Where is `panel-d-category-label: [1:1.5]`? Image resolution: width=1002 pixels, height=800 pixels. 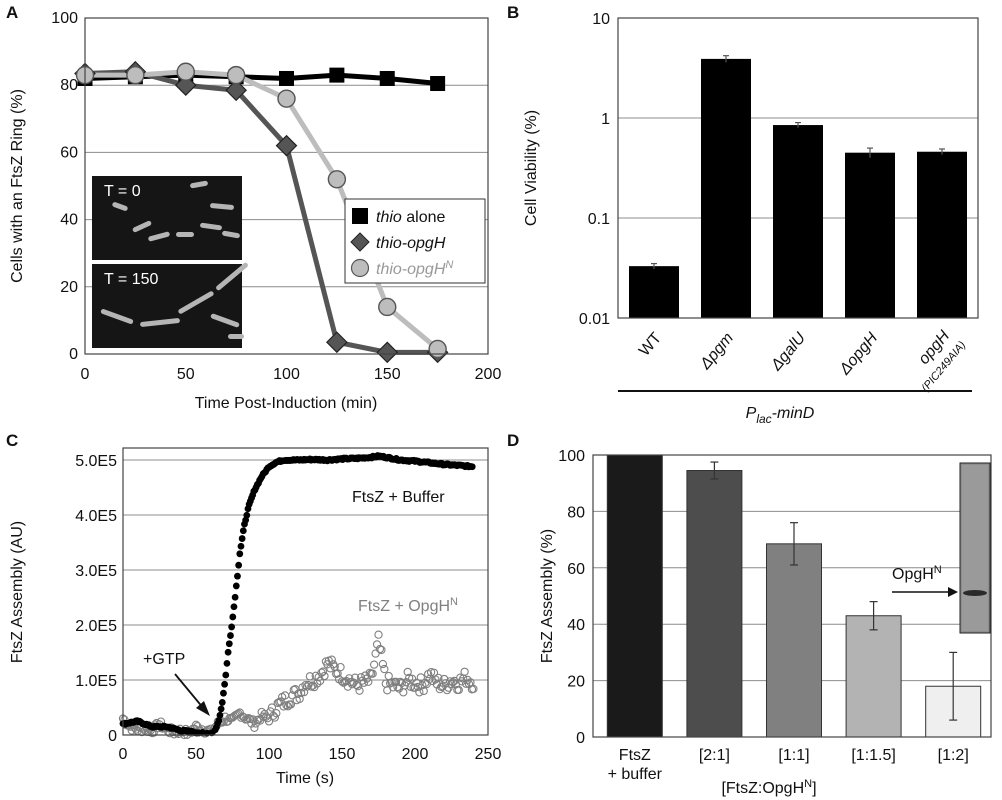 panel-d-category-label: [1:1.5] is located at coordinates (873, 755).